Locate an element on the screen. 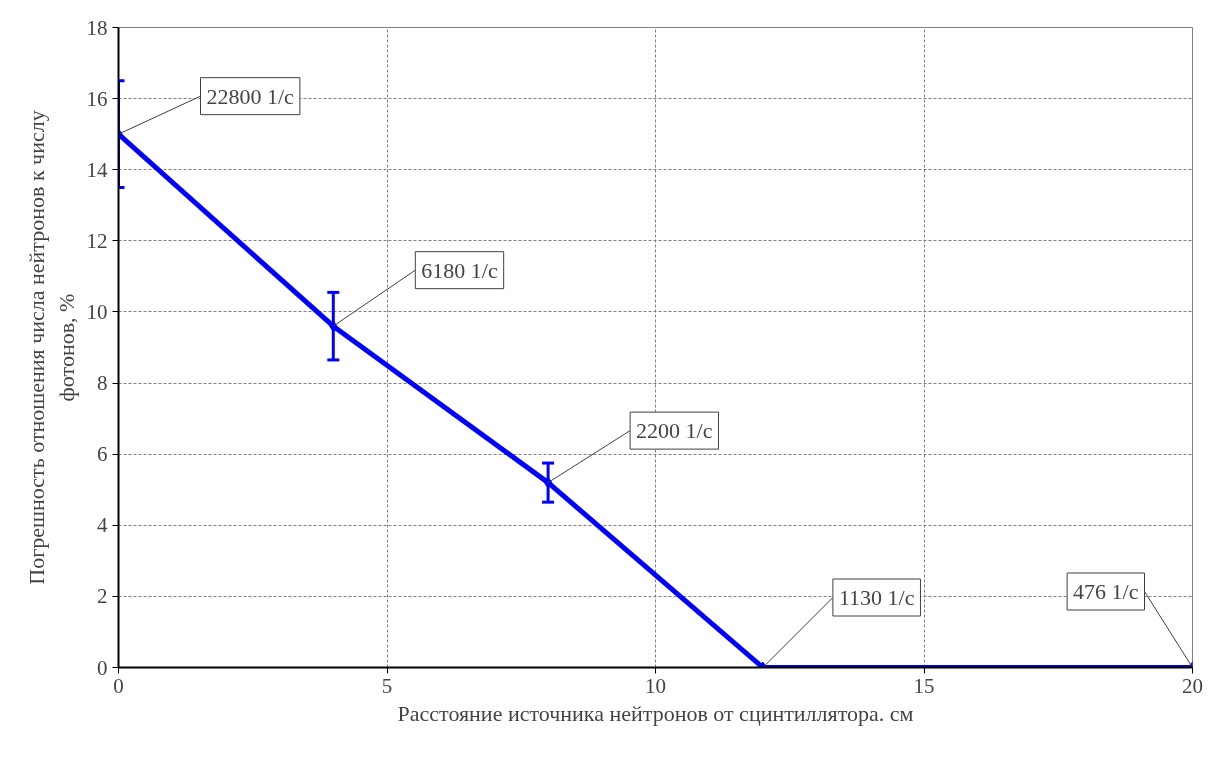  y-tick-label: 16 is located at coordinates (97, 98).